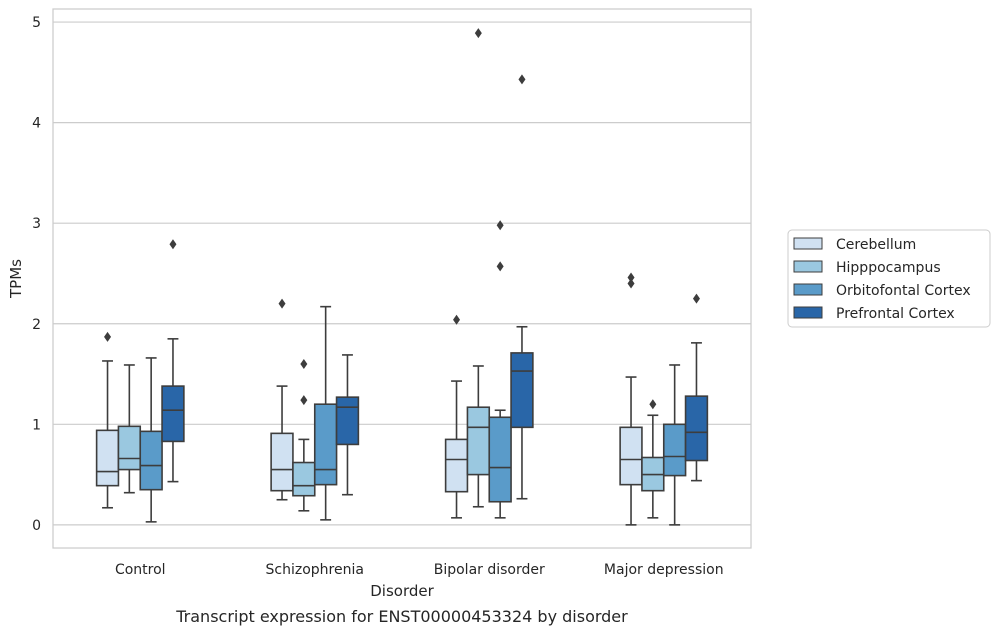  I want to click on x-tick-label: Schizophrenia, so click(315, 570).